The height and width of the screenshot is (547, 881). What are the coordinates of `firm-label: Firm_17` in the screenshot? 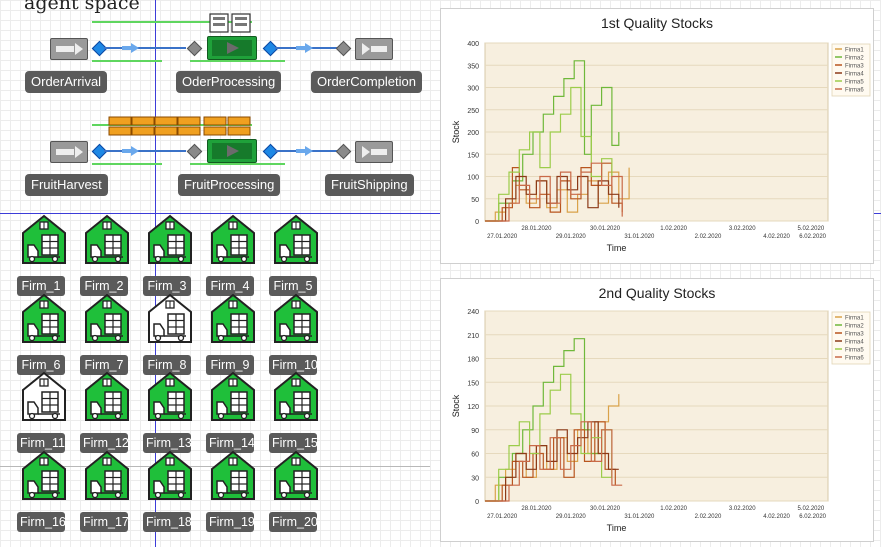 It's located at (104, 522).